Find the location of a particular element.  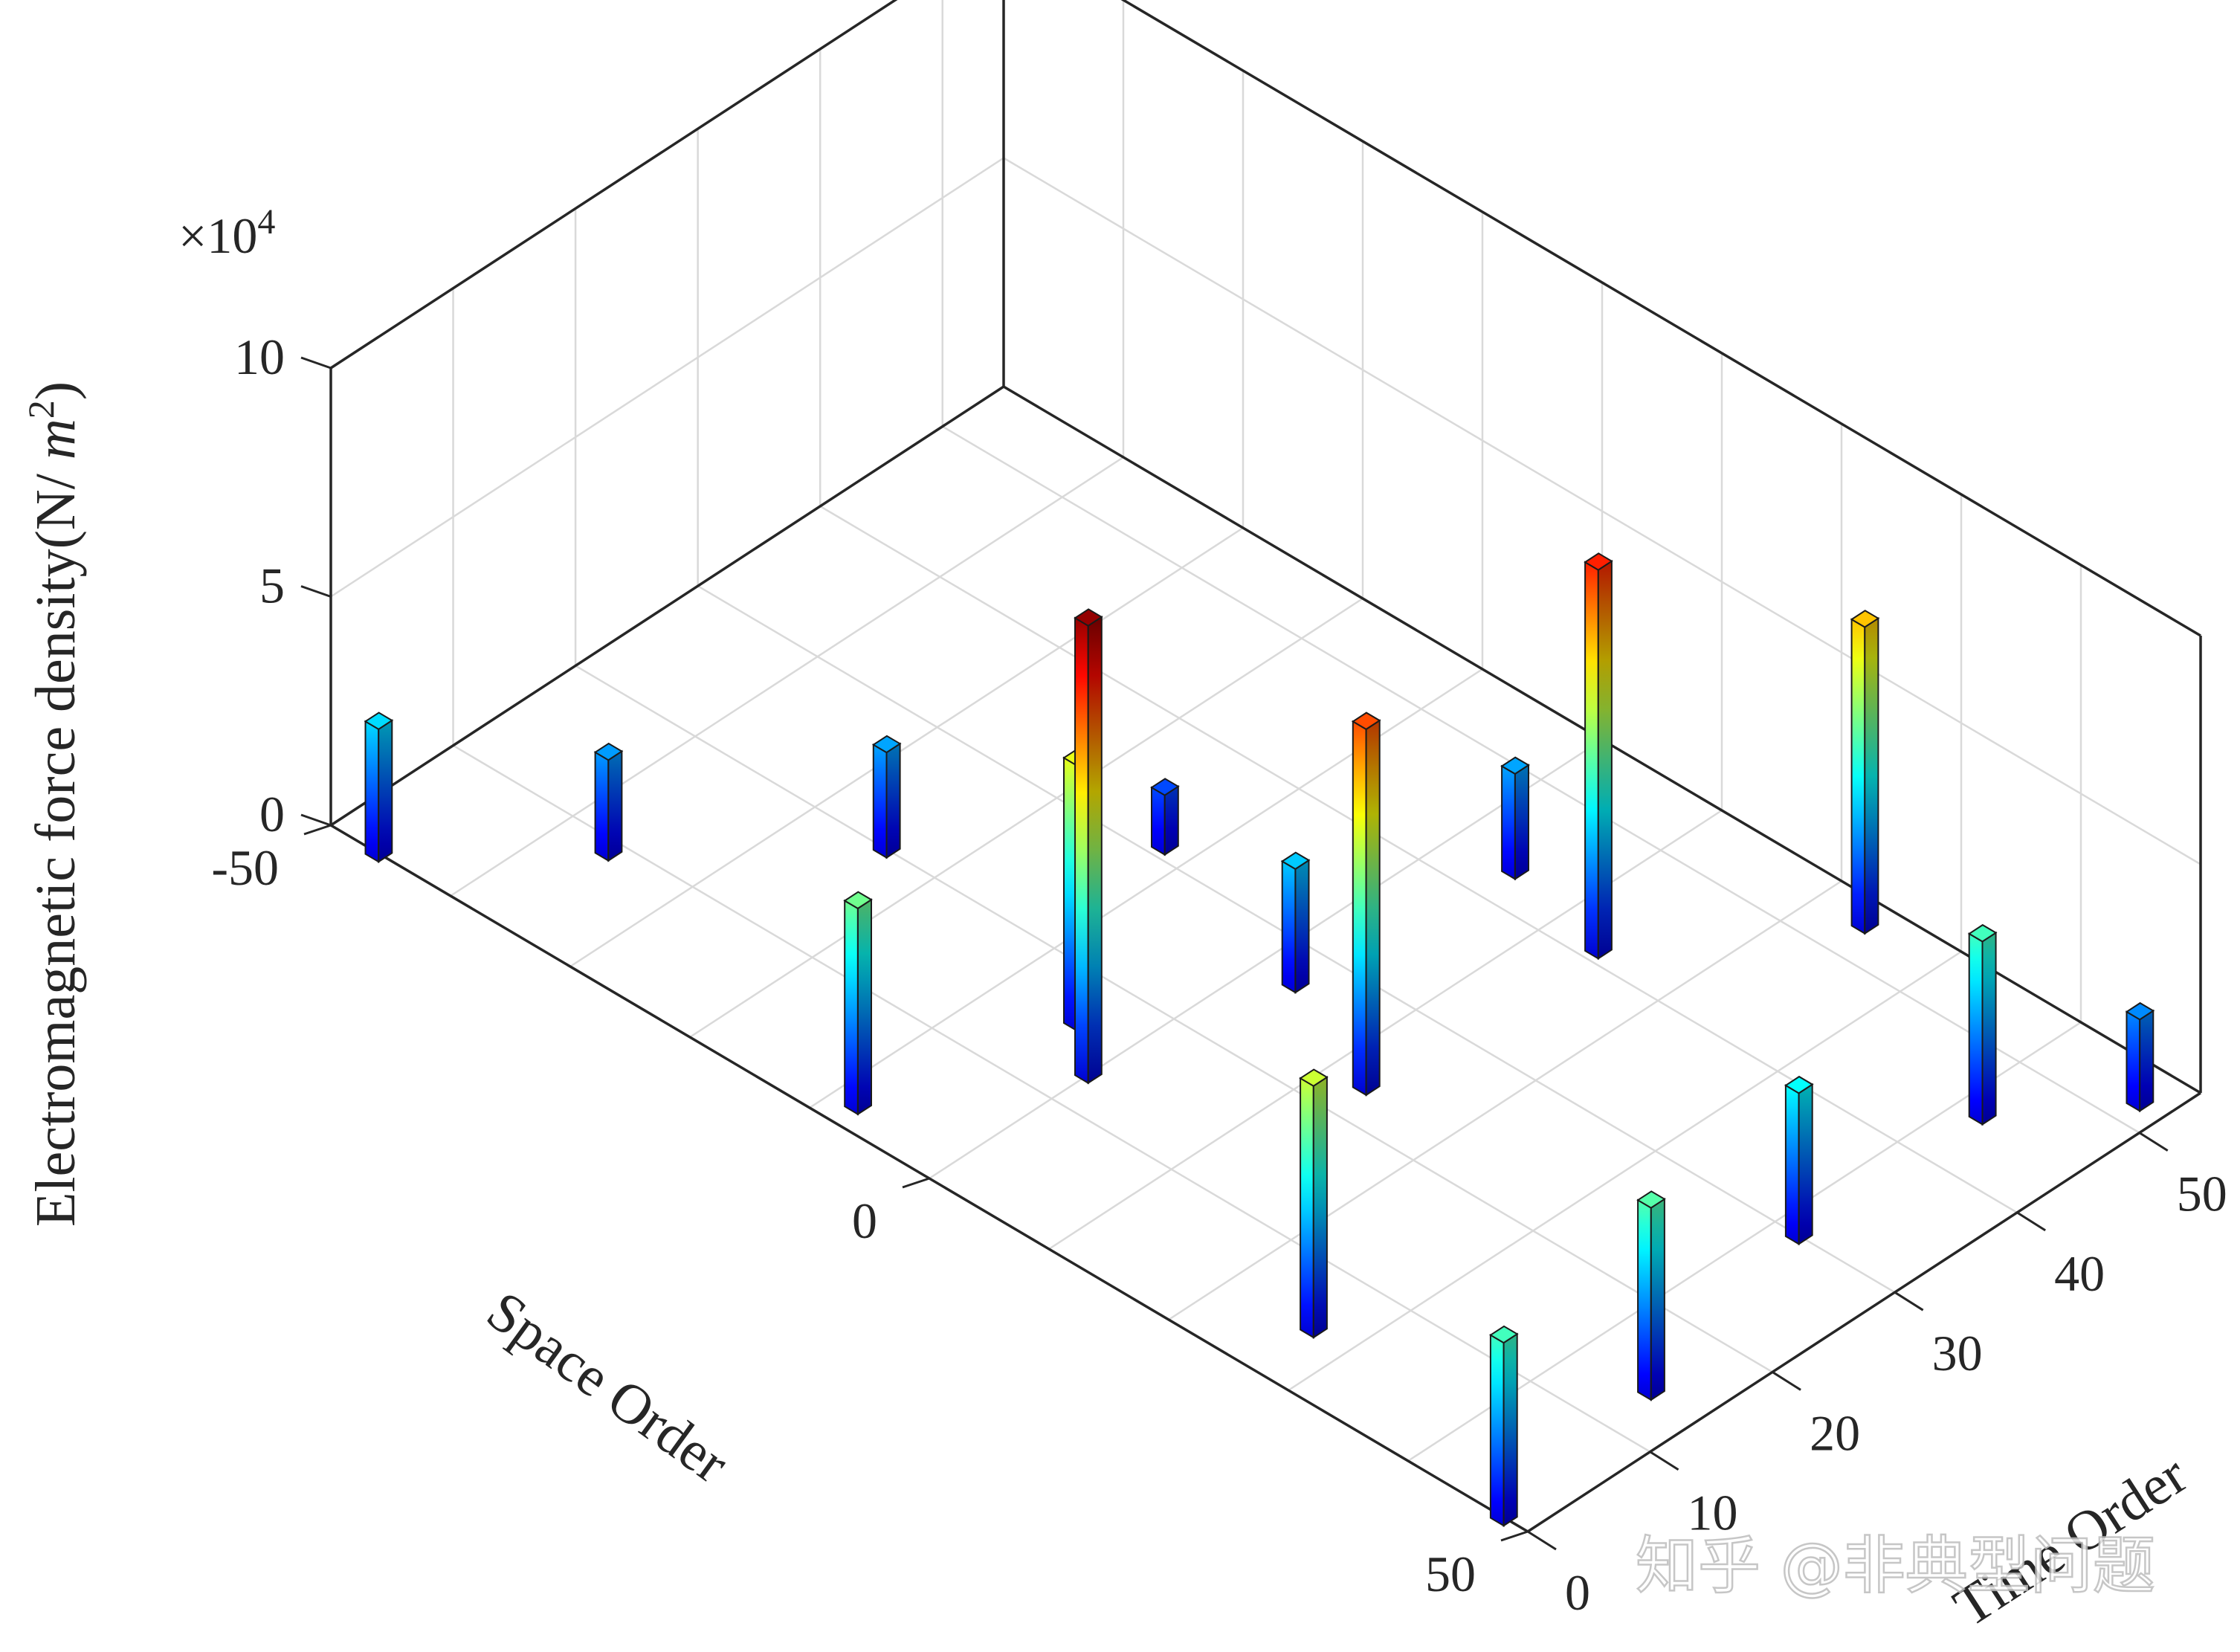

z-multiplier: ×10⁴ is located at coordinates (227, 233).